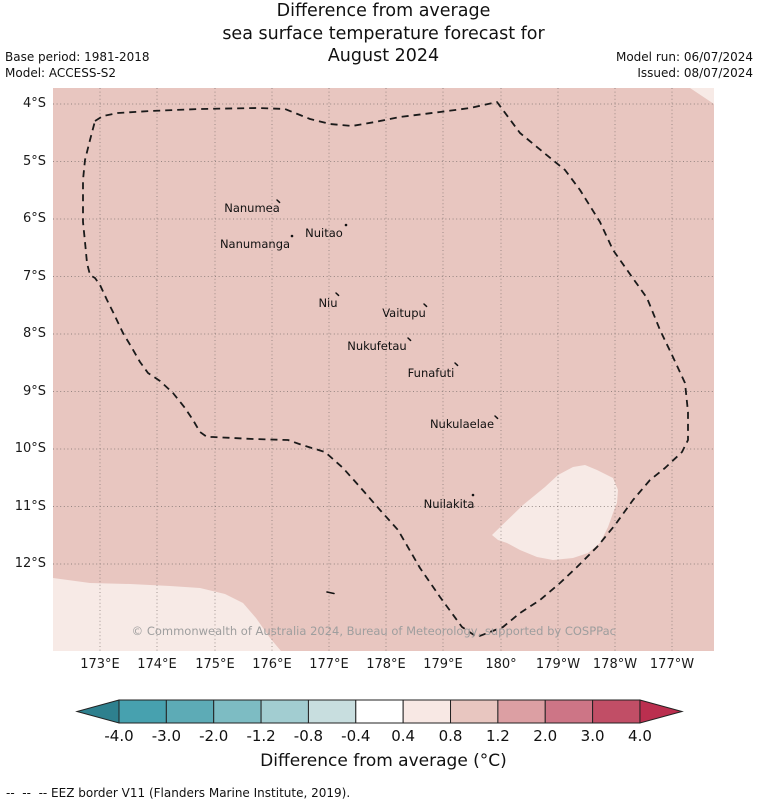 This screenshot has height=804, width=758. I want to click on colorbar-tick-0.4: 0.4, so click(403, 736).